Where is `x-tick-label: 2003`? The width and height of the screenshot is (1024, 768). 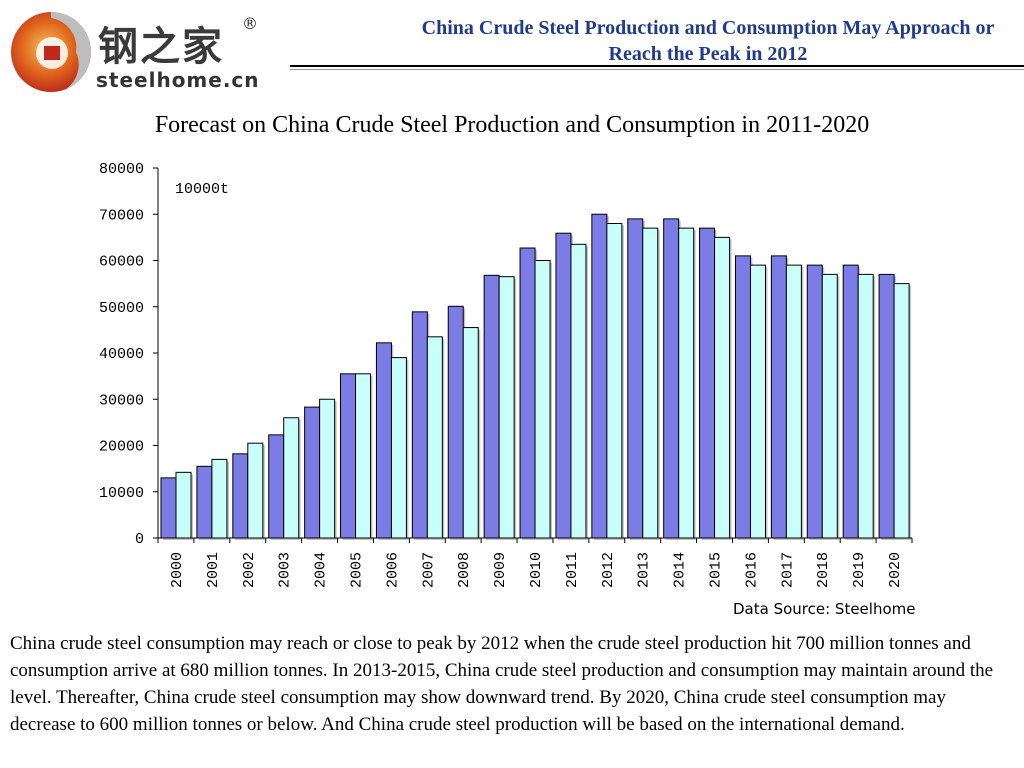 x-tick-label: 2003 is located at coordinates (285, 570).